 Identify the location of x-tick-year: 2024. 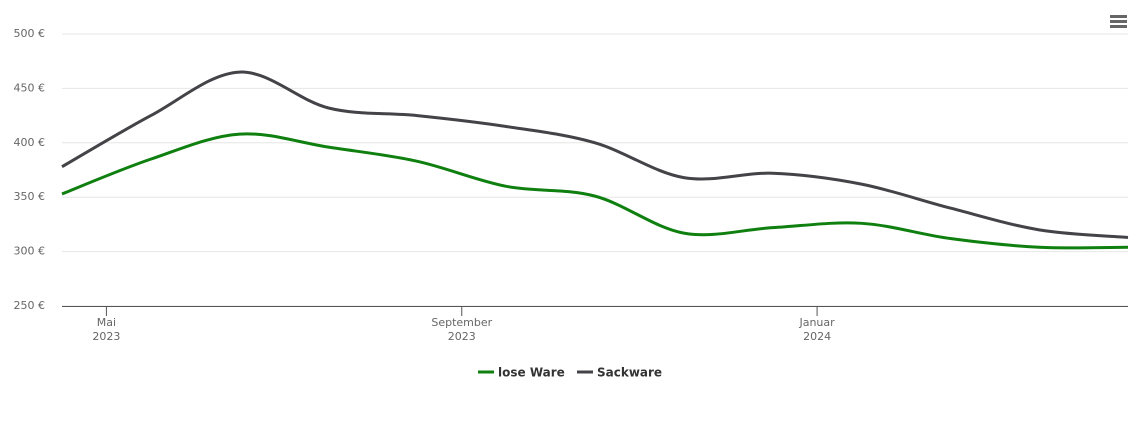
(817, 336).